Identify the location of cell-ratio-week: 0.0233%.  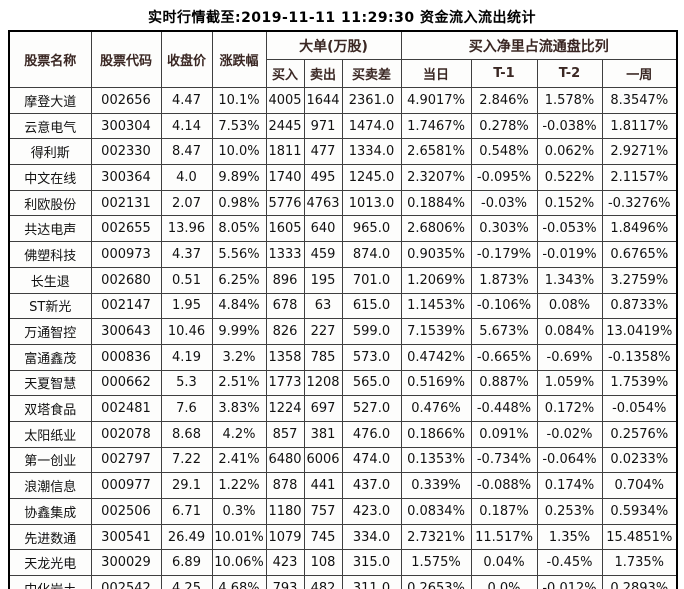
(639, 460).